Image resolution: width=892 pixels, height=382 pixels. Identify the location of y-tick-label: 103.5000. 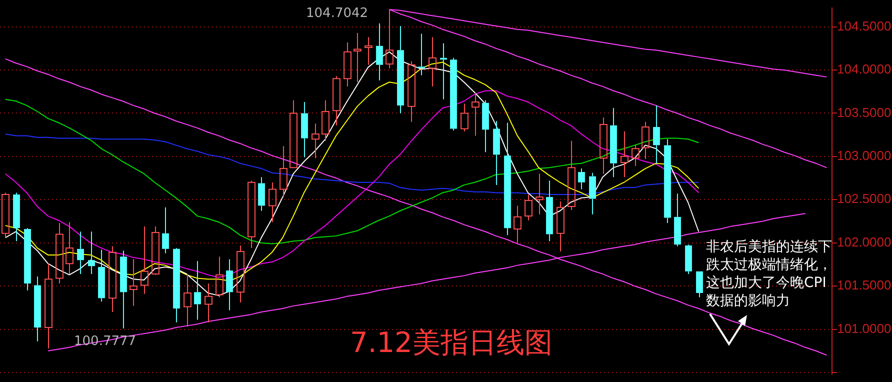
(864, 112).